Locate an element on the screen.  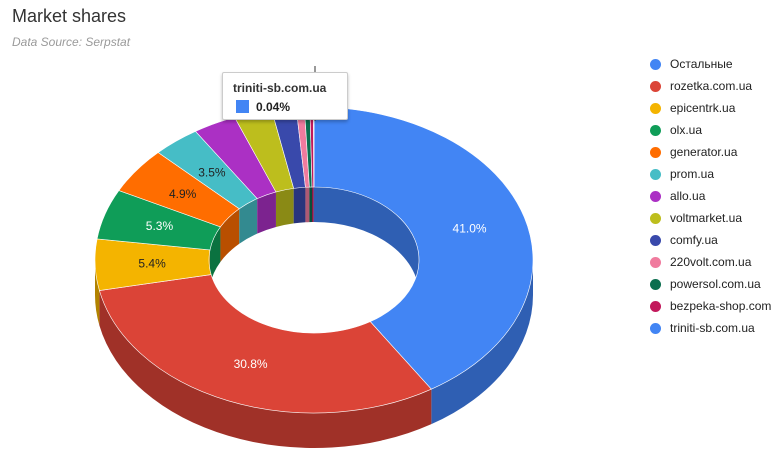
slice-label-other: 41.0% is located at coordinates (470, 228).